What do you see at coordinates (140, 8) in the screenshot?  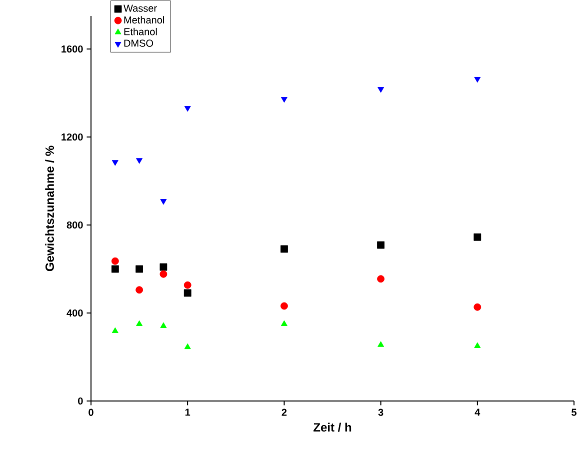 I see `legend-label: Wasser` at bounding box center [140, 8].